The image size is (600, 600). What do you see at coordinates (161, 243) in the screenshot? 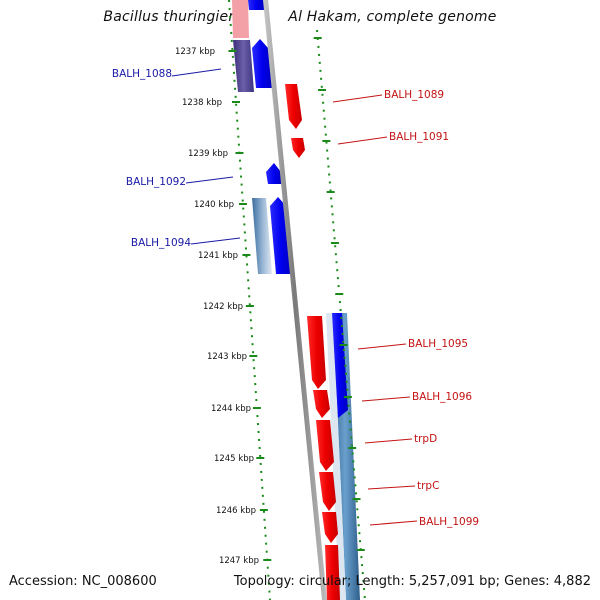
I see `label-balh-1094: BALH_1094` at bounding box center [161, 243].